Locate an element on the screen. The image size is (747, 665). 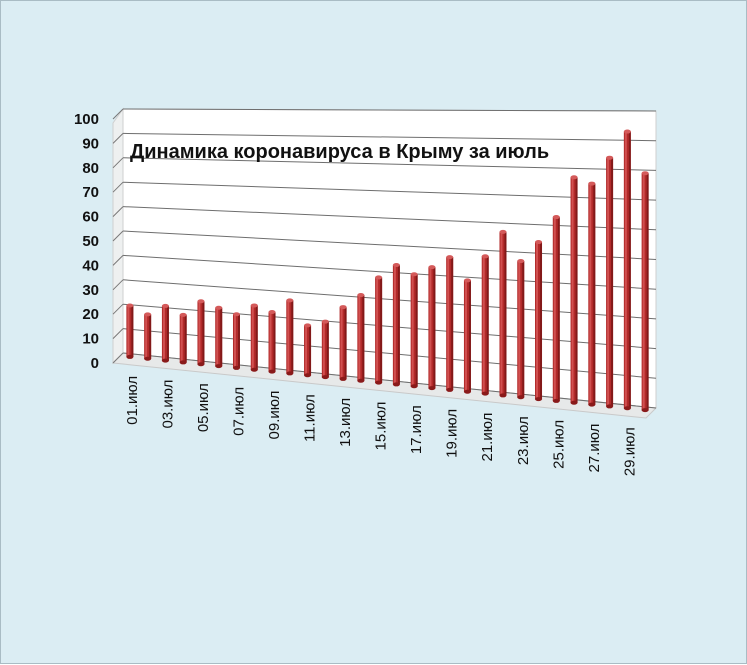
y-tick-label: 80 is located at coordinates (90, 168).